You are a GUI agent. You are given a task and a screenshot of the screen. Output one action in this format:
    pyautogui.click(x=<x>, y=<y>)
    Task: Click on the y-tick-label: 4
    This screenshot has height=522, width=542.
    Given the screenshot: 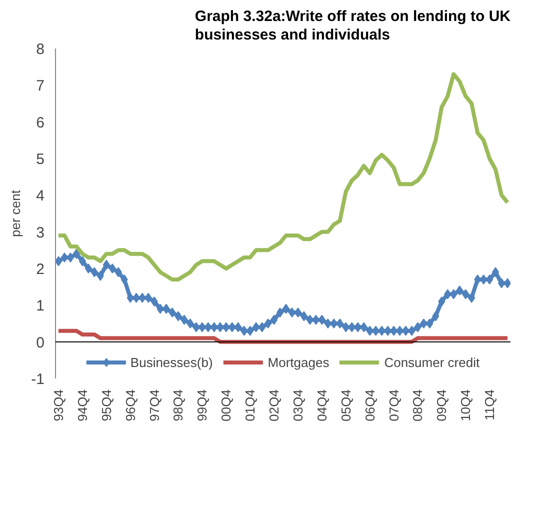 What is the action you would take?
    pyautogui.click(x=40, y=196)
    